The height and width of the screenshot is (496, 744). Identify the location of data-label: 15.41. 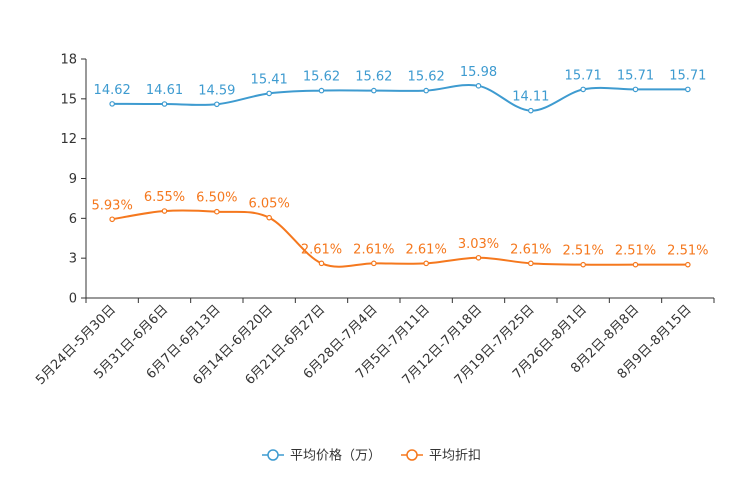
(269, 79).